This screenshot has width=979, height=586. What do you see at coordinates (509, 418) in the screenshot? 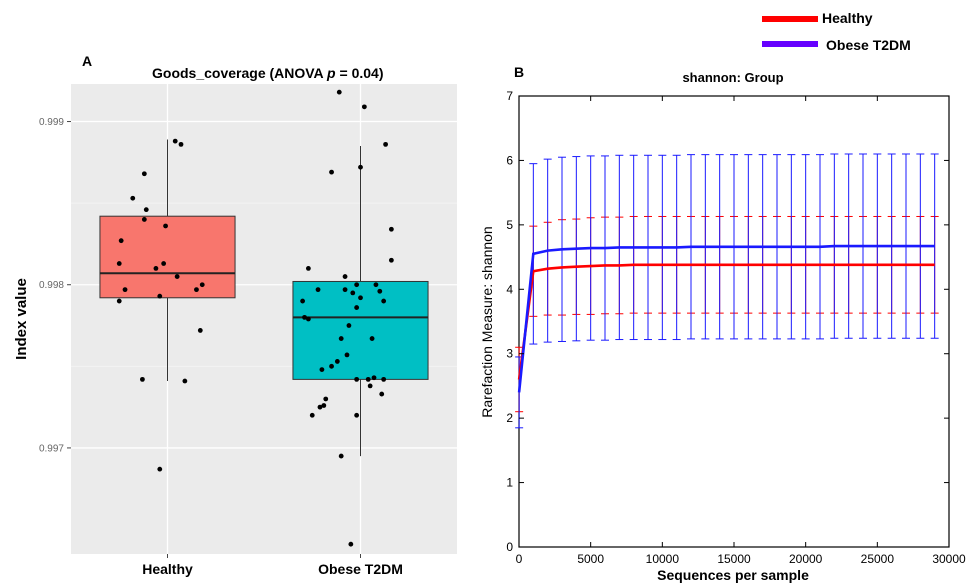
I see `y-tick-label: 2` at bounding box center [509, 418].